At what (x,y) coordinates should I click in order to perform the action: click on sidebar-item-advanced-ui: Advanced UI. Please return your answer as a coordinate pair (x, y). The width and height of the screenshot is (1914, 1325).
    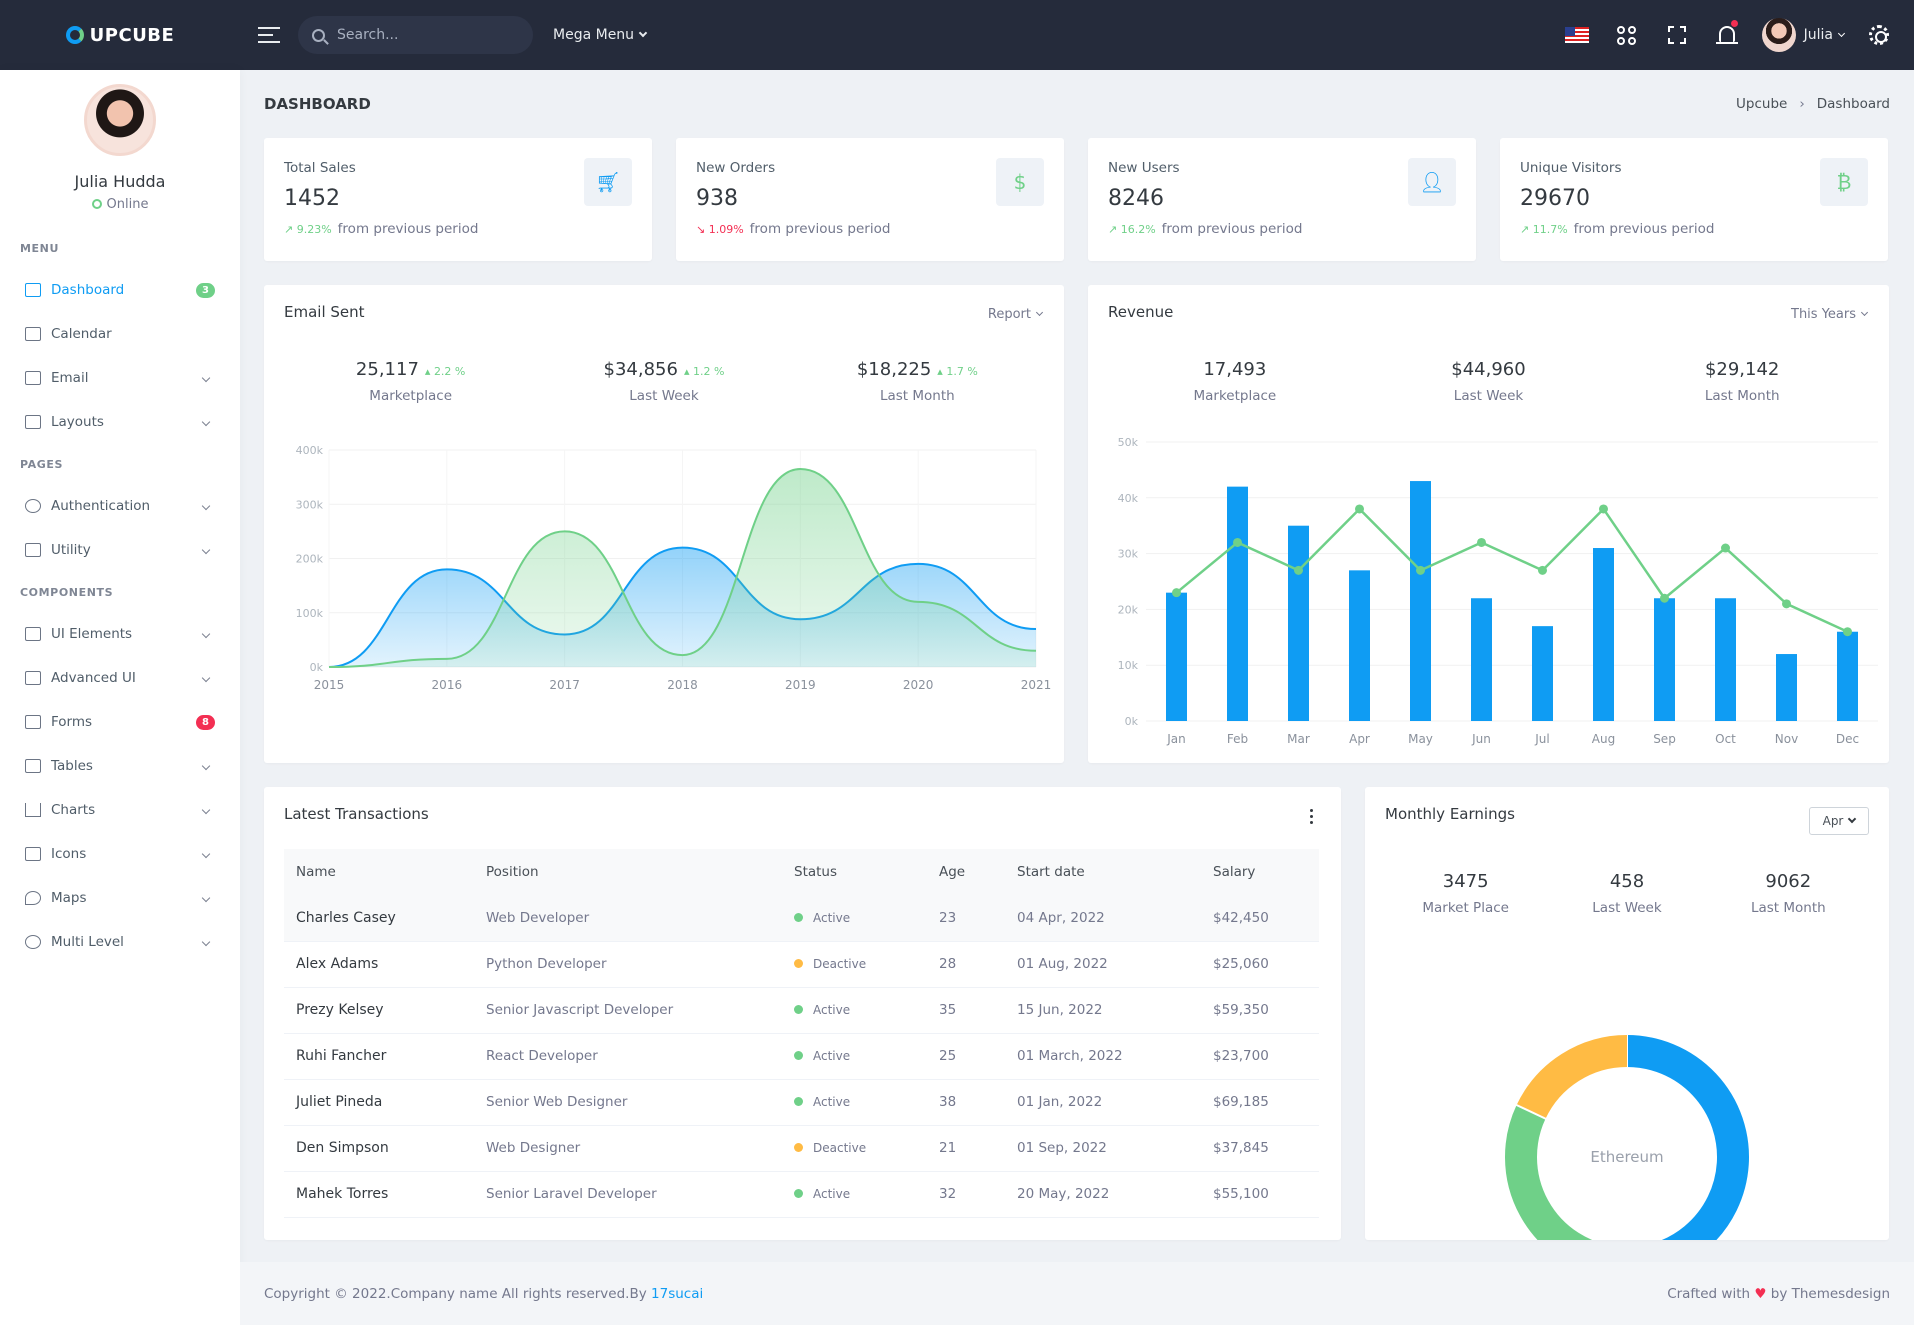
    Looking at the image, I should click on (120, 678).